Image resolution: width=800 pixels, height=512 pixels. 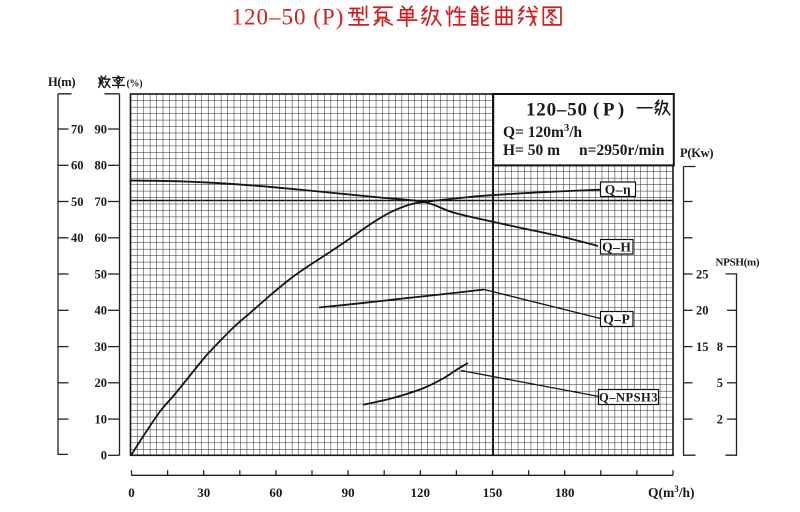 I want to click on svg-text: P(Kw), so click(x=696, y=153).